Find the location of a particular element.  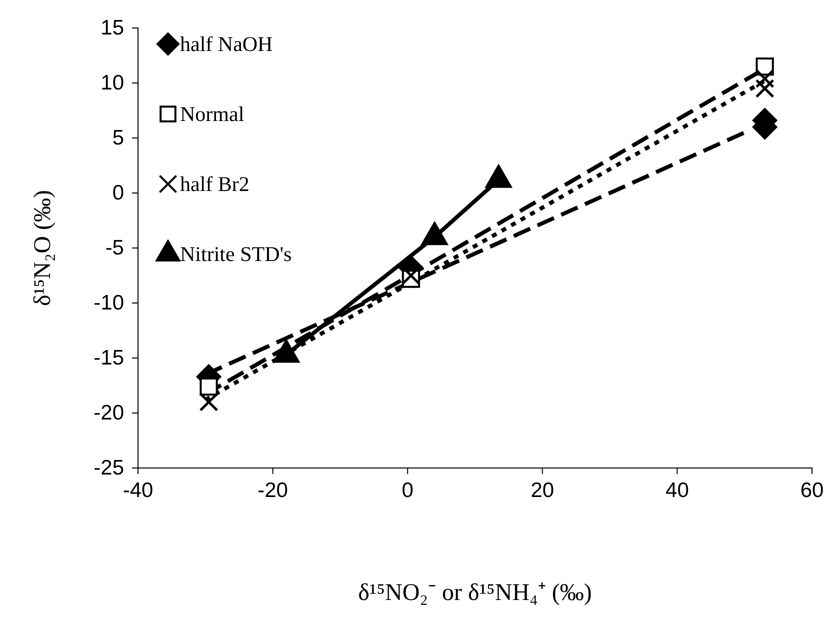

y-tick-label: -10 is located at coordinates (109, 303).